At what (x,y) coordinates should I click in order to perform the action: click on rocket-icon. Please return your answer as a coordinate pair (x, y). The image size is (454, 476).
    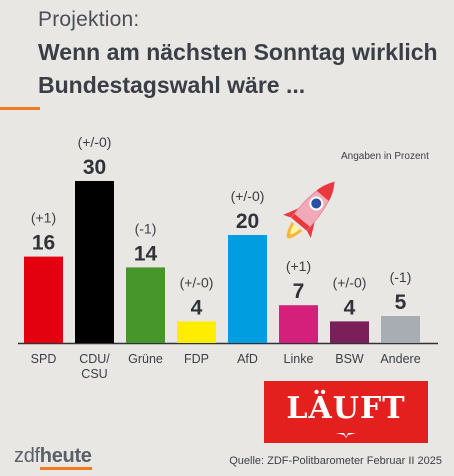
    Looking at the image, I should click on (309, 210).